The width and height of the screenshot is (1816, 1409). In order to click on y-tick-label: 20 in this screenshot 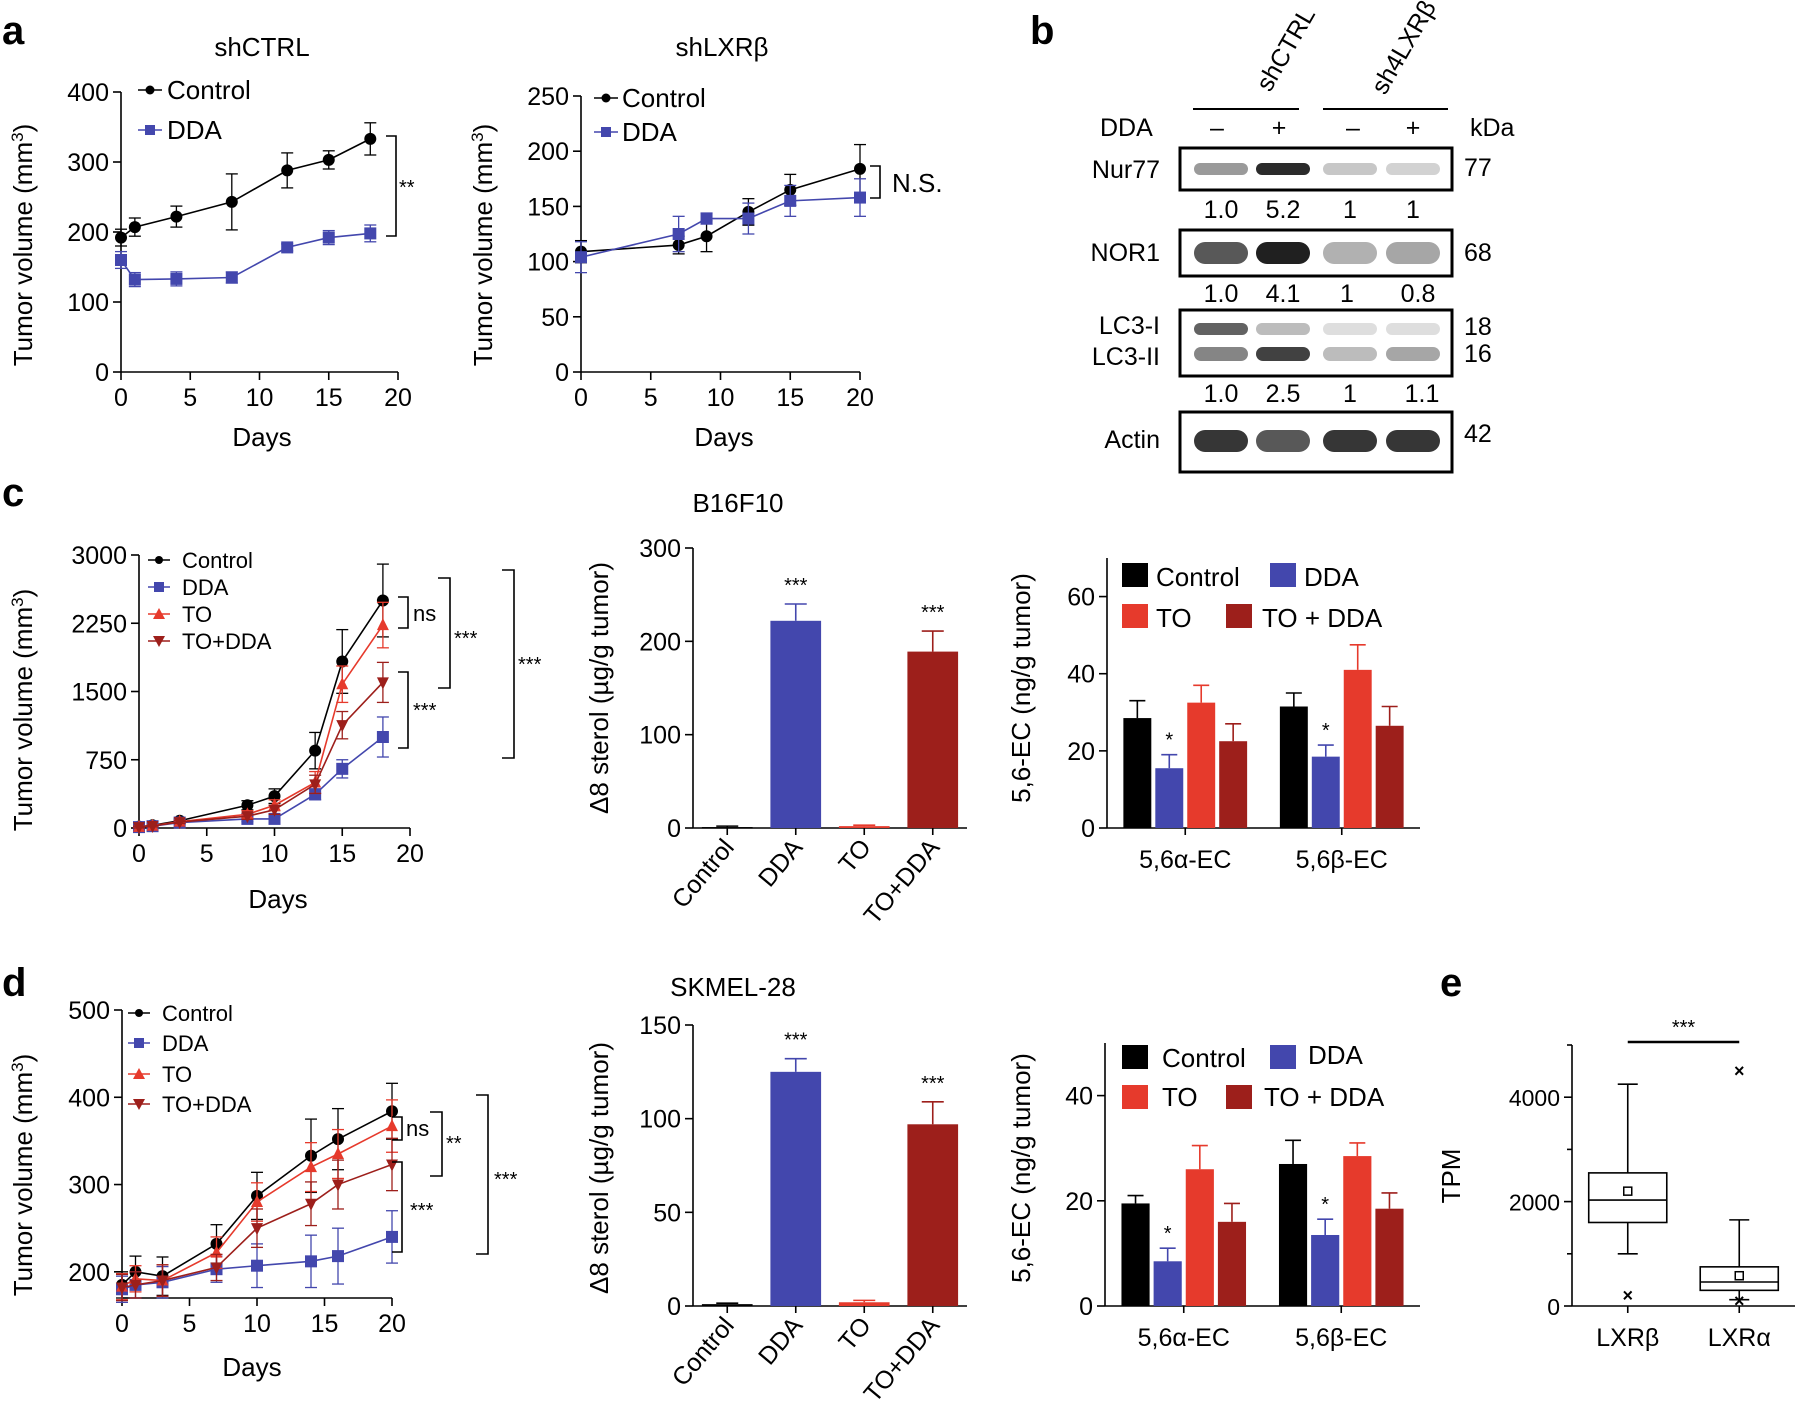, I will do `click(1079, 1202)`.